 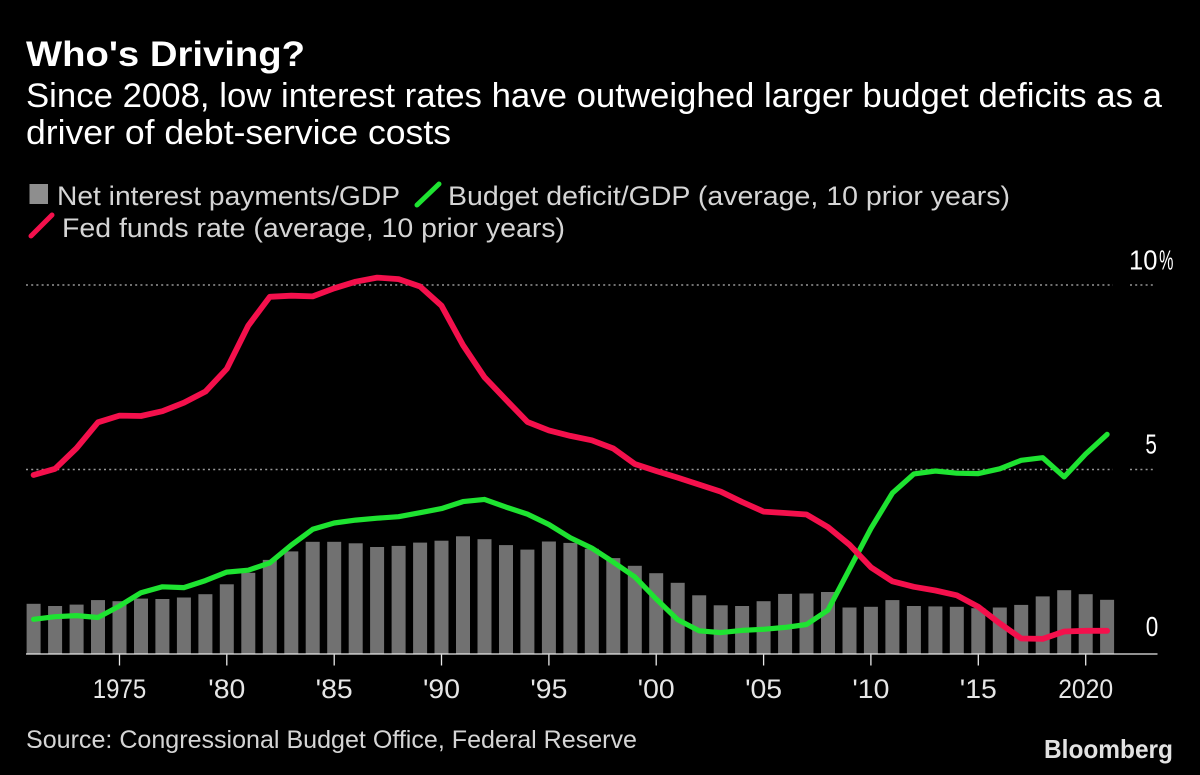 What do you see at coordinates (1152, 626) in the screenshot?
I see `svg-text: 0` at bounding box center [1152, 626].